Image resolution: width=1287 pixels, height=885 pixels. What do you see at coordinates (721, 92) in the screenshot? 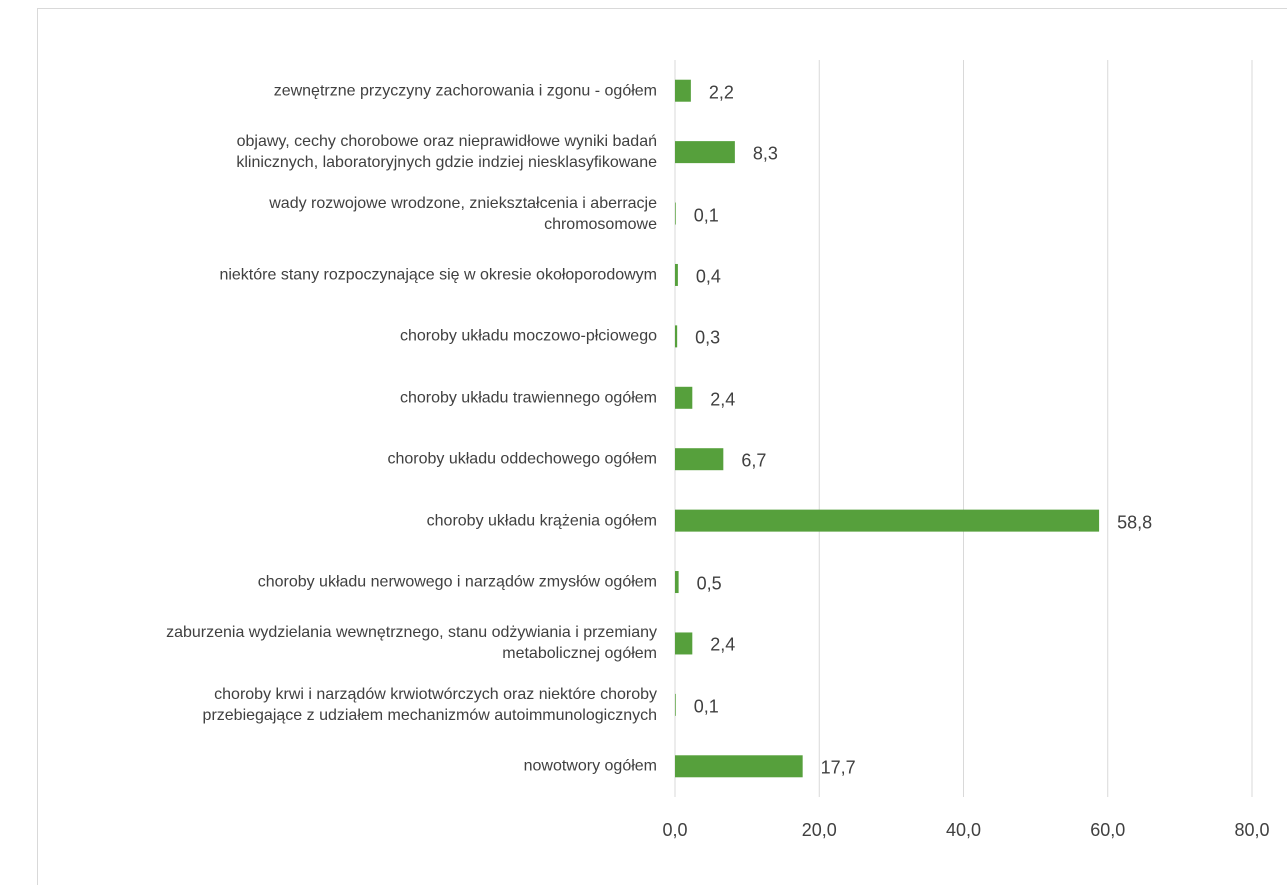
I see `data-label: 2,2` at bounding box center [721, 92].